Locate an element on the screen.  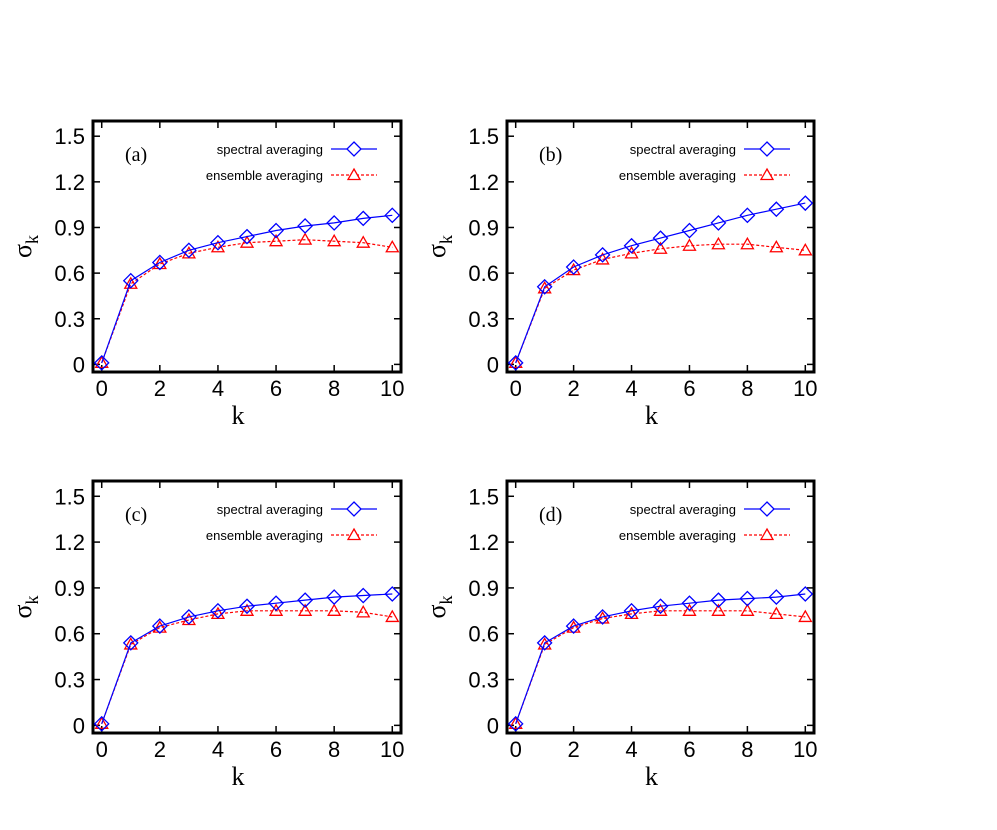
x-axis-label: k is located at coordinates (238, 776).